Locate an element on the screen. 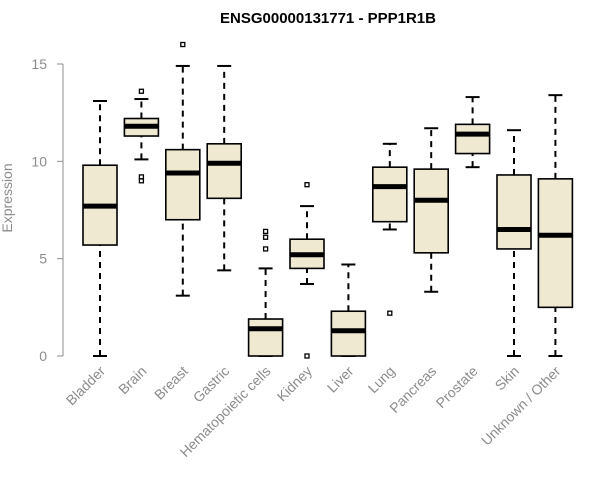 This screenshot has width=600, height=500. box-group-lung is located at coordinates (389, 229).